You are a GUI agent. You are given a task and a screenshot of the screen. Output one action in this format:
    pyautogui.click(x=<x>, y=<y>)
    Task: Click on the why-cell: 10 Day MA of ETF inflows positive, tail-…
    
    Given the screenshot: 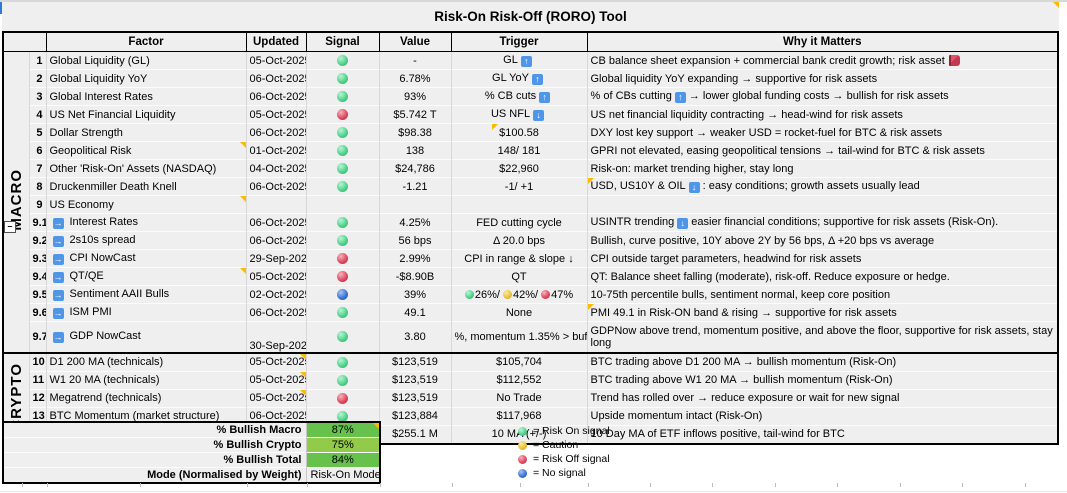 What is the action you would take?
    pyautogui.click(x=823, y=434)
    